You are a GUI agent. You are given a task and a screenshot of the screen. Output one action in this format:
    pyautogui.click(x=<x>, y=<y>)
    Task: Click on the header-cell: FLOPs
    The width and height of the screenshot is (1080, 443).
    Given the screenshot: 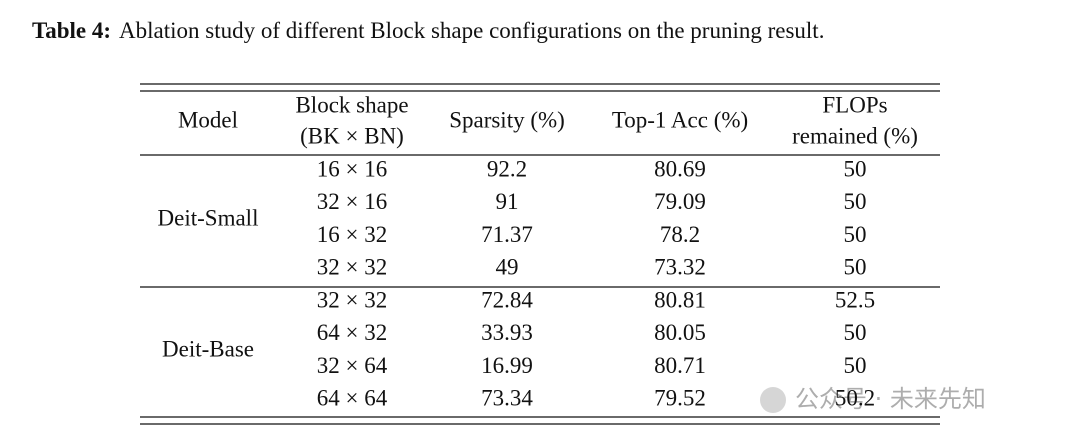 What is the action you would take?
    pyautogui.click(x=854, y=104)
    